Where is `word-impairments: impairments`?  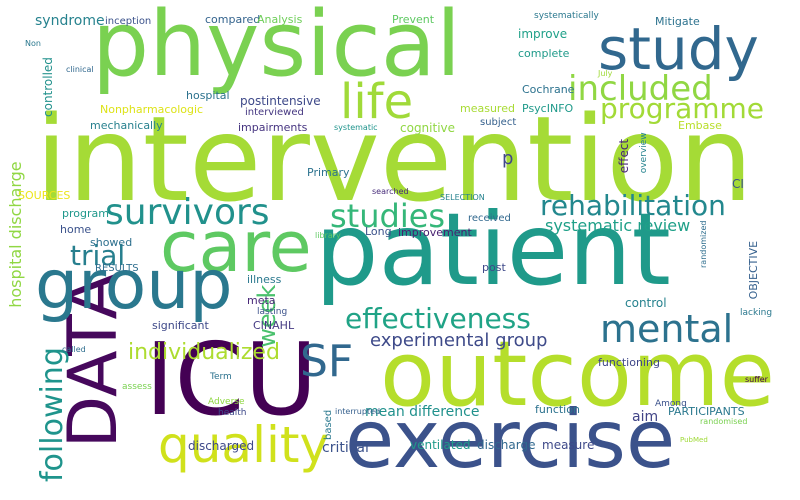
word-impairments: impairments is located at coordinates (273, 127).